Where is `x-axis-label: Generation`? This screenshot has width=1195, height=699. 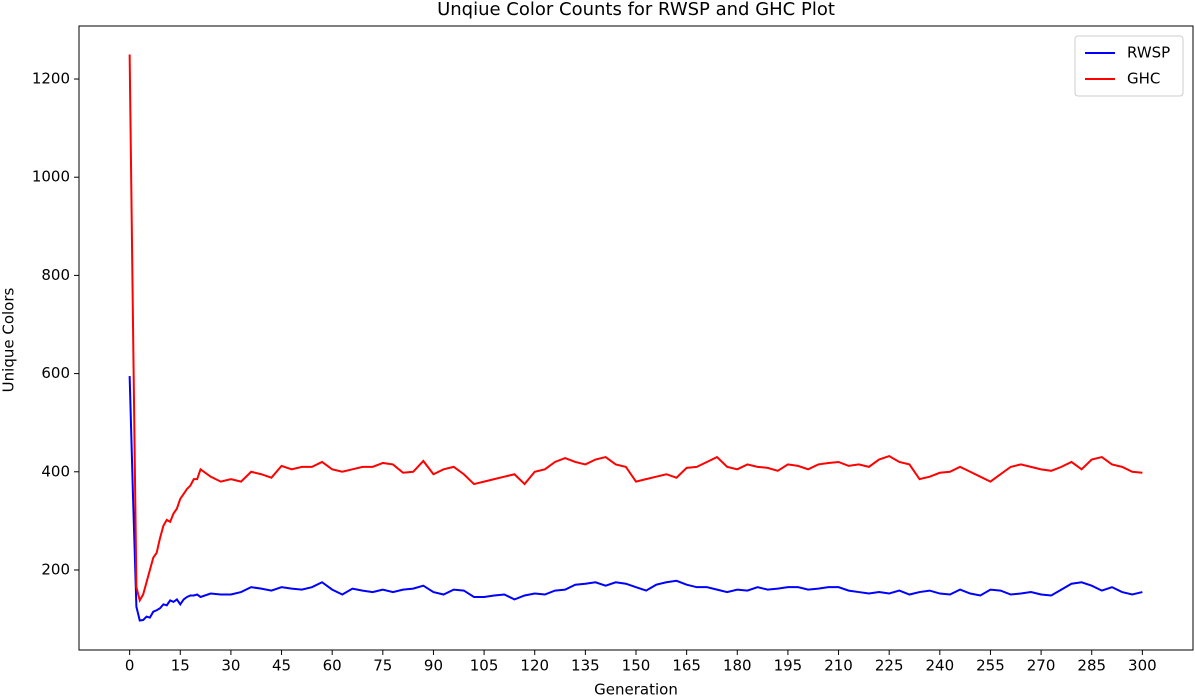
x-axis-label: Generation is located at coordinates (636, 690).